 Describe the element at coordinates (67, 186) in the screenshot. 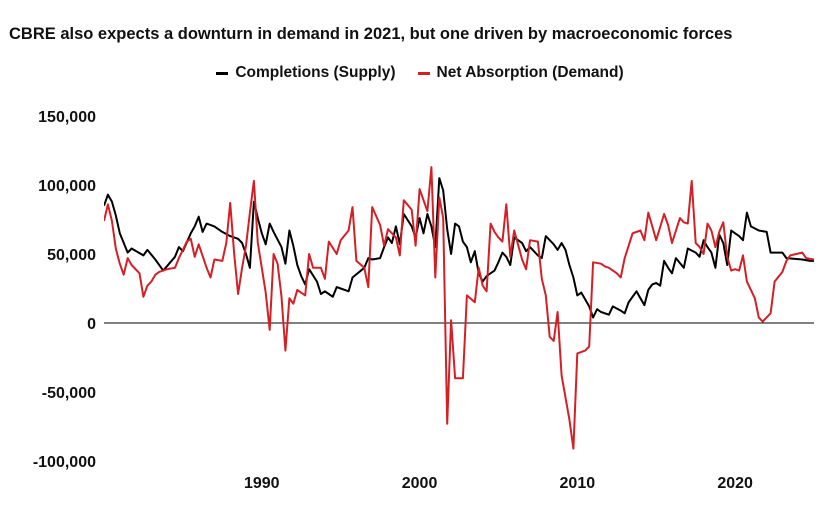

I see `y-tick-label: 100,000` at that location.